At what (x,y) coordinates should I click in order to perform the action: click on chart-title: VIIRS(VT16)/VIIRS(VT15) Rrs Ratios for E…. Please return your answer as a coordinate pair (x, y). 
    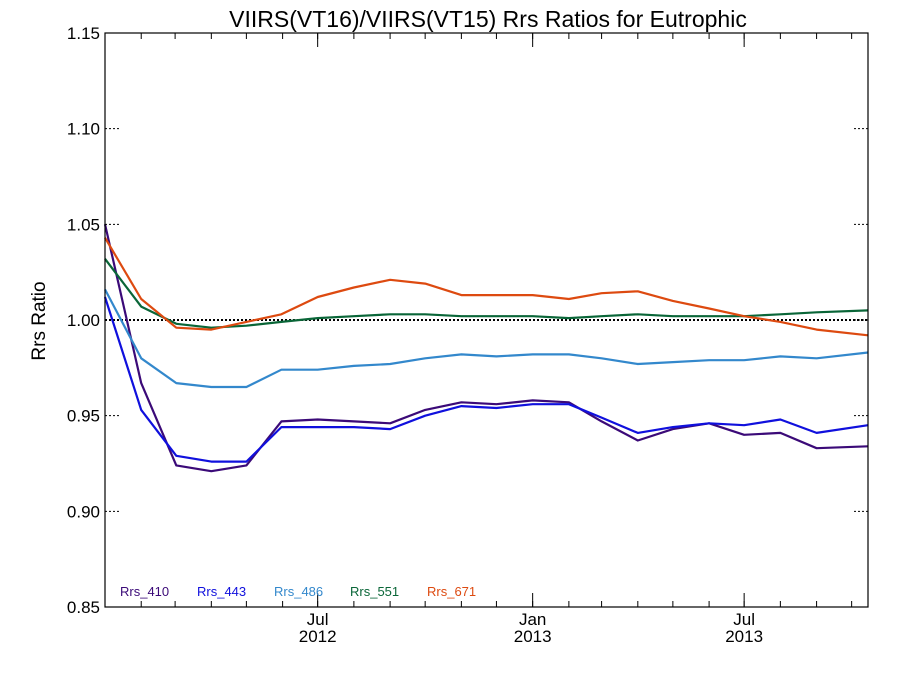
    Looking at the image, I should click on (488, 19).